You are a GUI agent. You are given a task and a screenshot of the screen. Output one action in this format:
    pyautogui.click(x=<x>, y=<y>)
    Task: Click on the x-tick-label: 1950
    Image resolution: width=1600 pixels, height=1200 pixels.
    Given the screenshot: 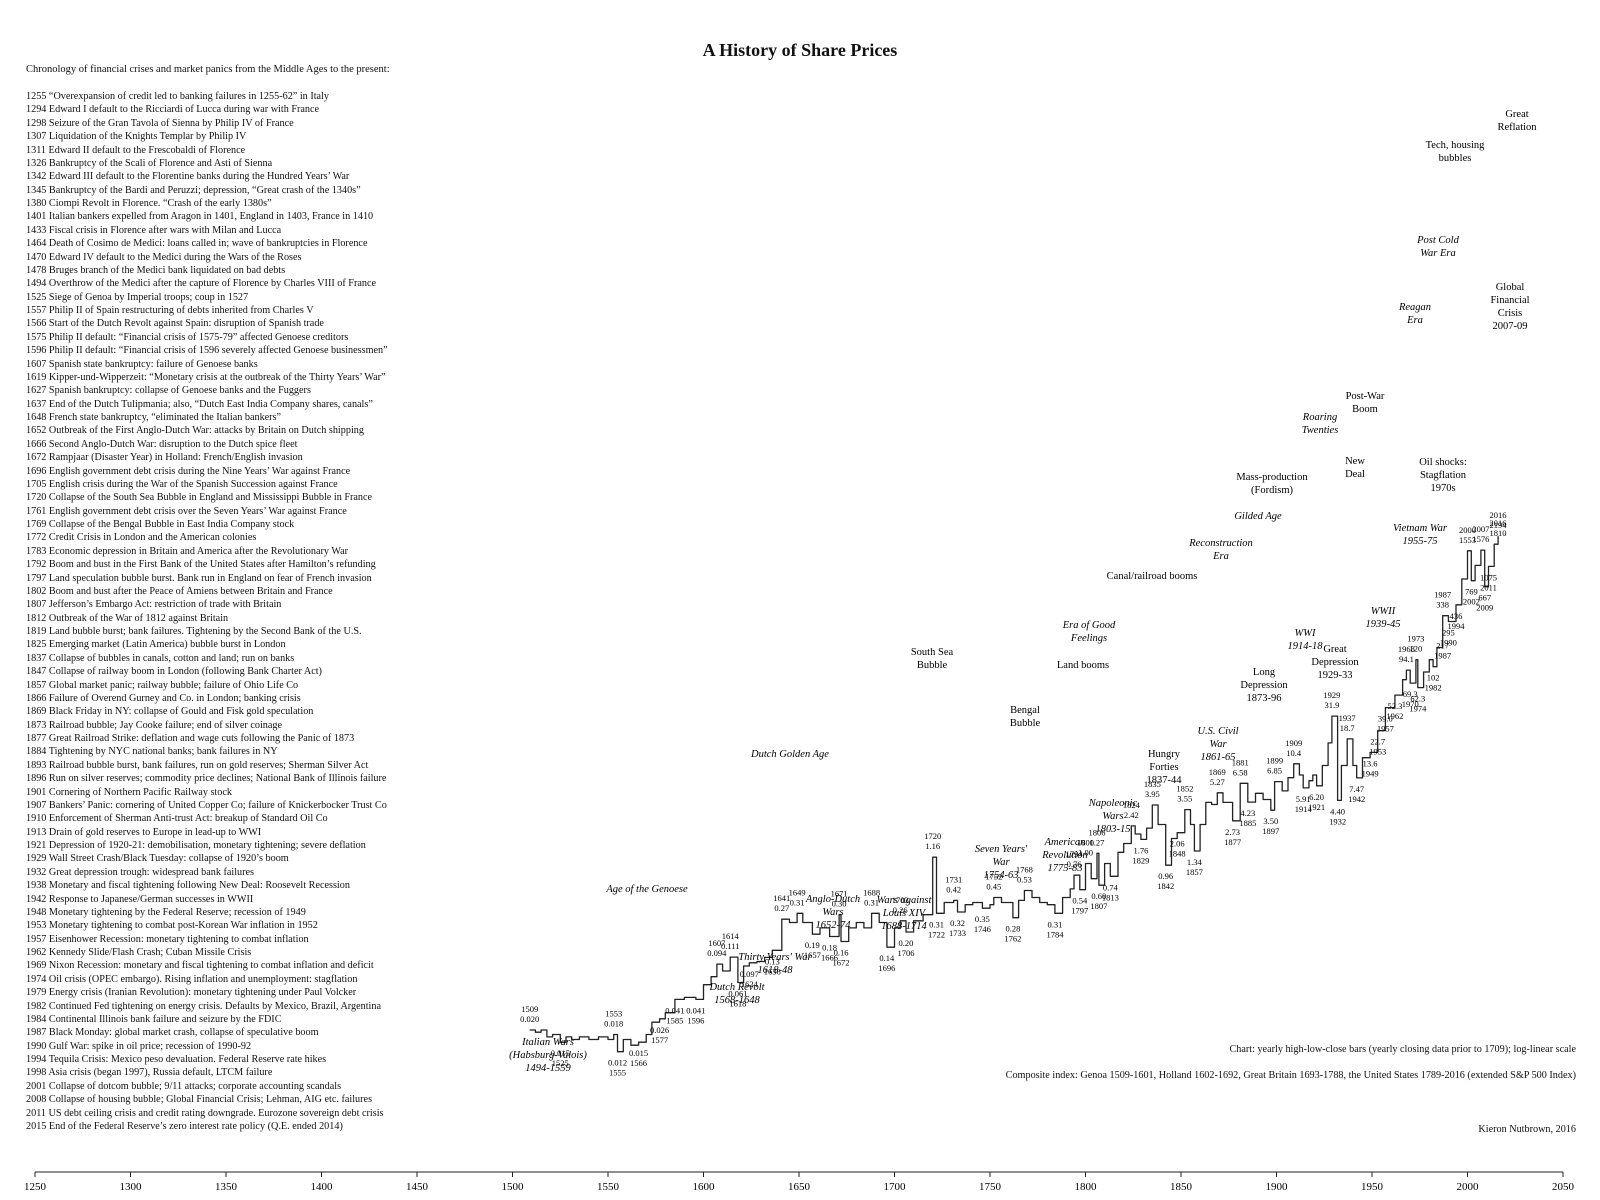 What is the action you would take?
    pyautogui.click(x=1372, y=1187)
    